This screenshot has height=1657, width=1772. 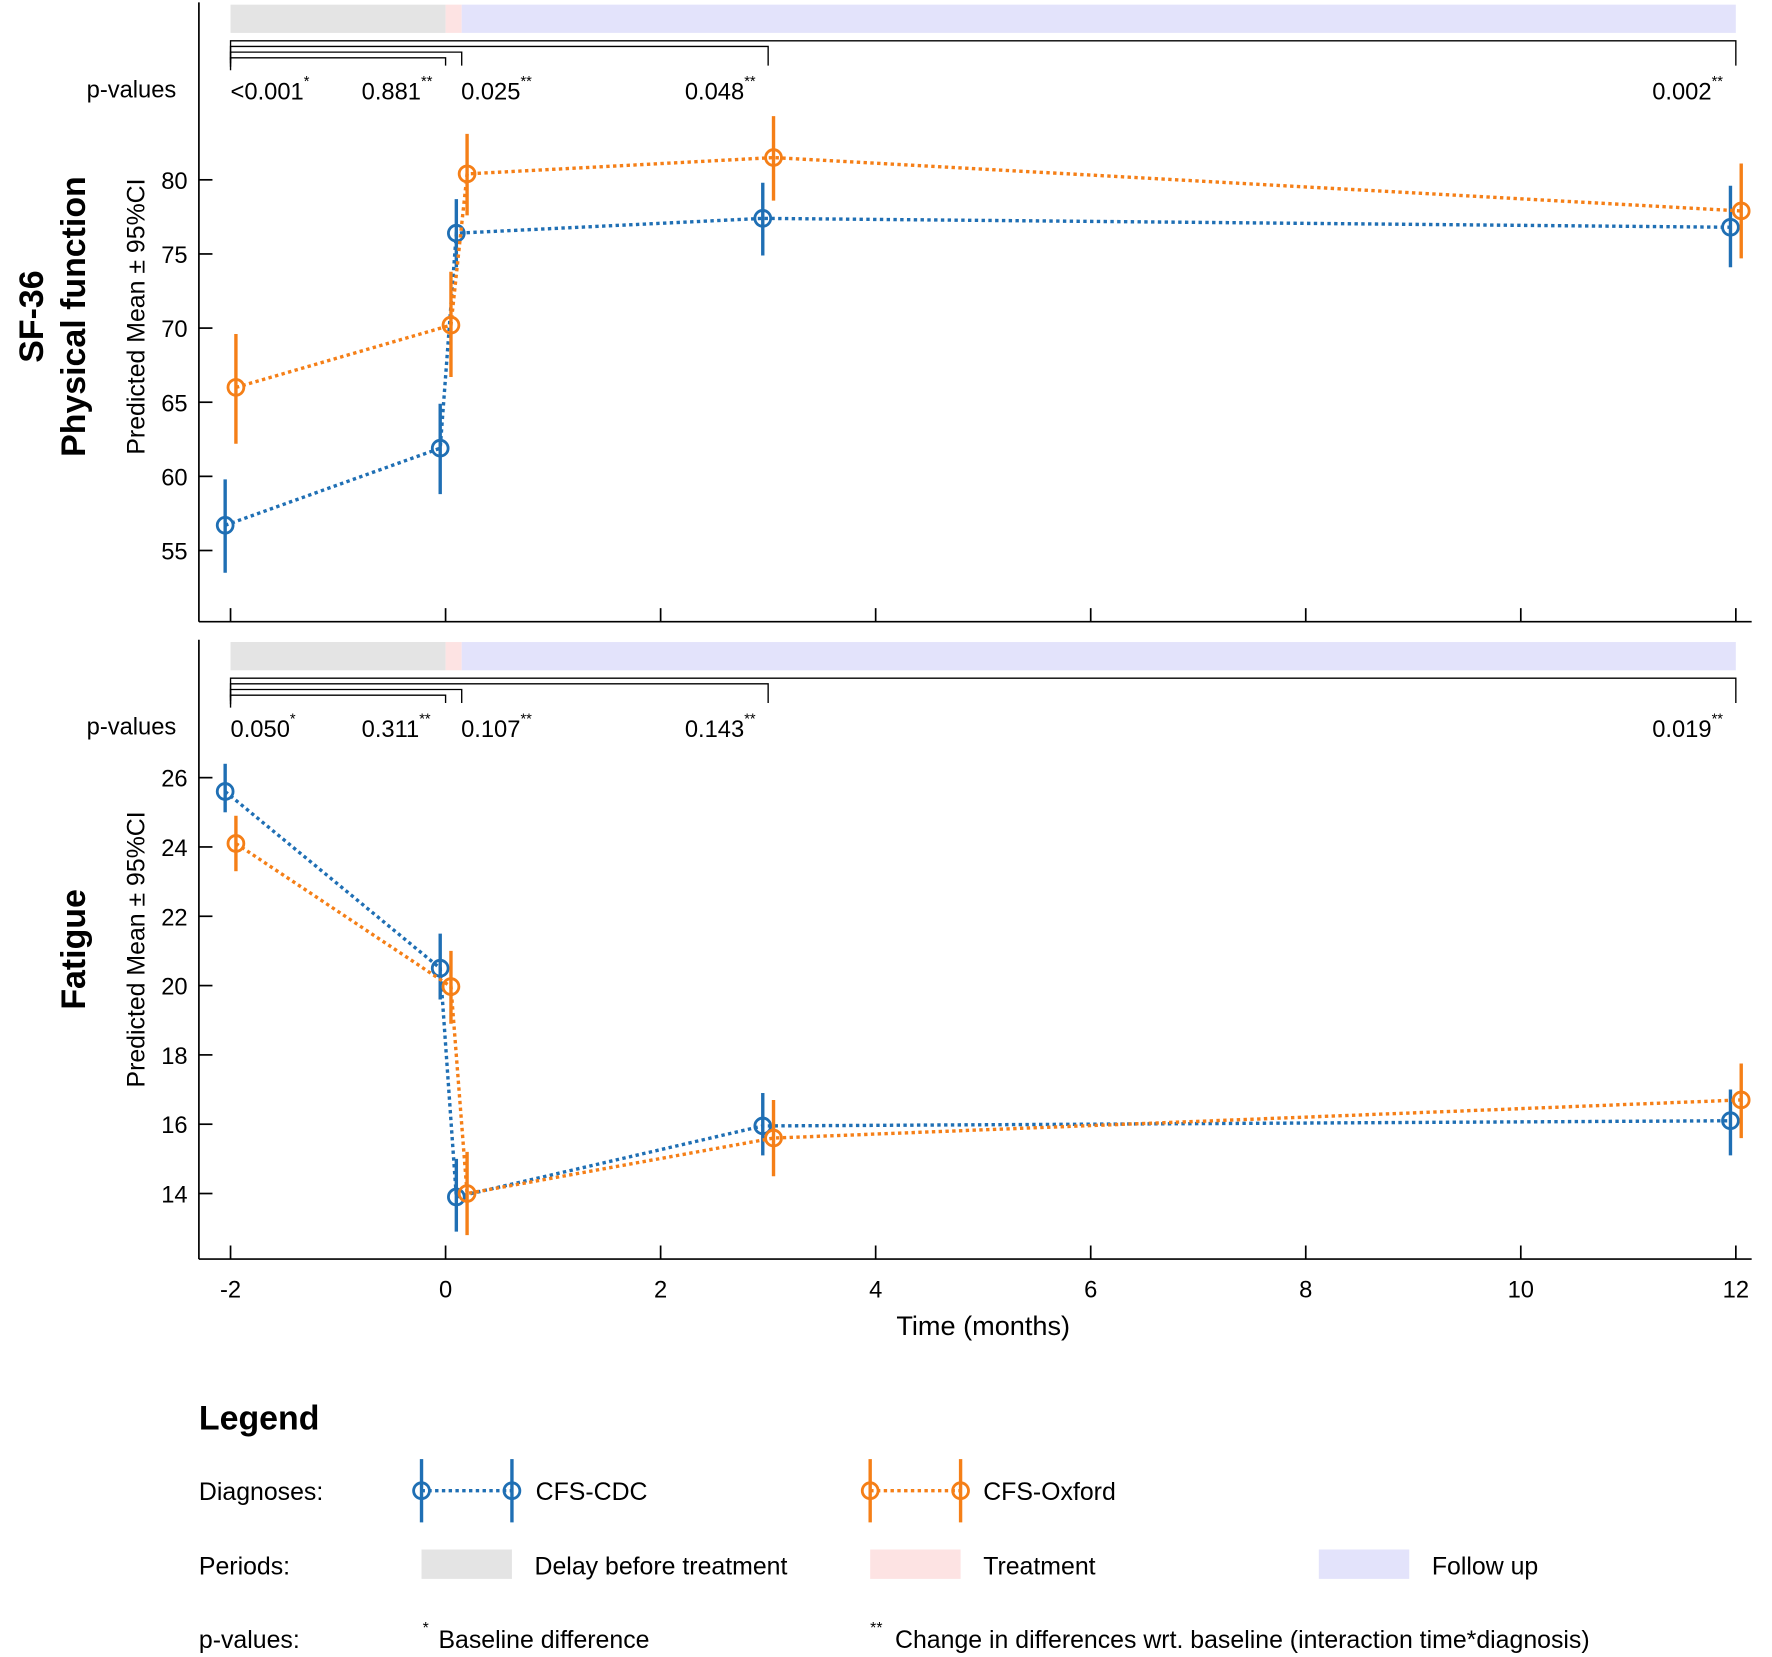 I want to click on x-tick-label: 10, so click(x=1521, y=1290).